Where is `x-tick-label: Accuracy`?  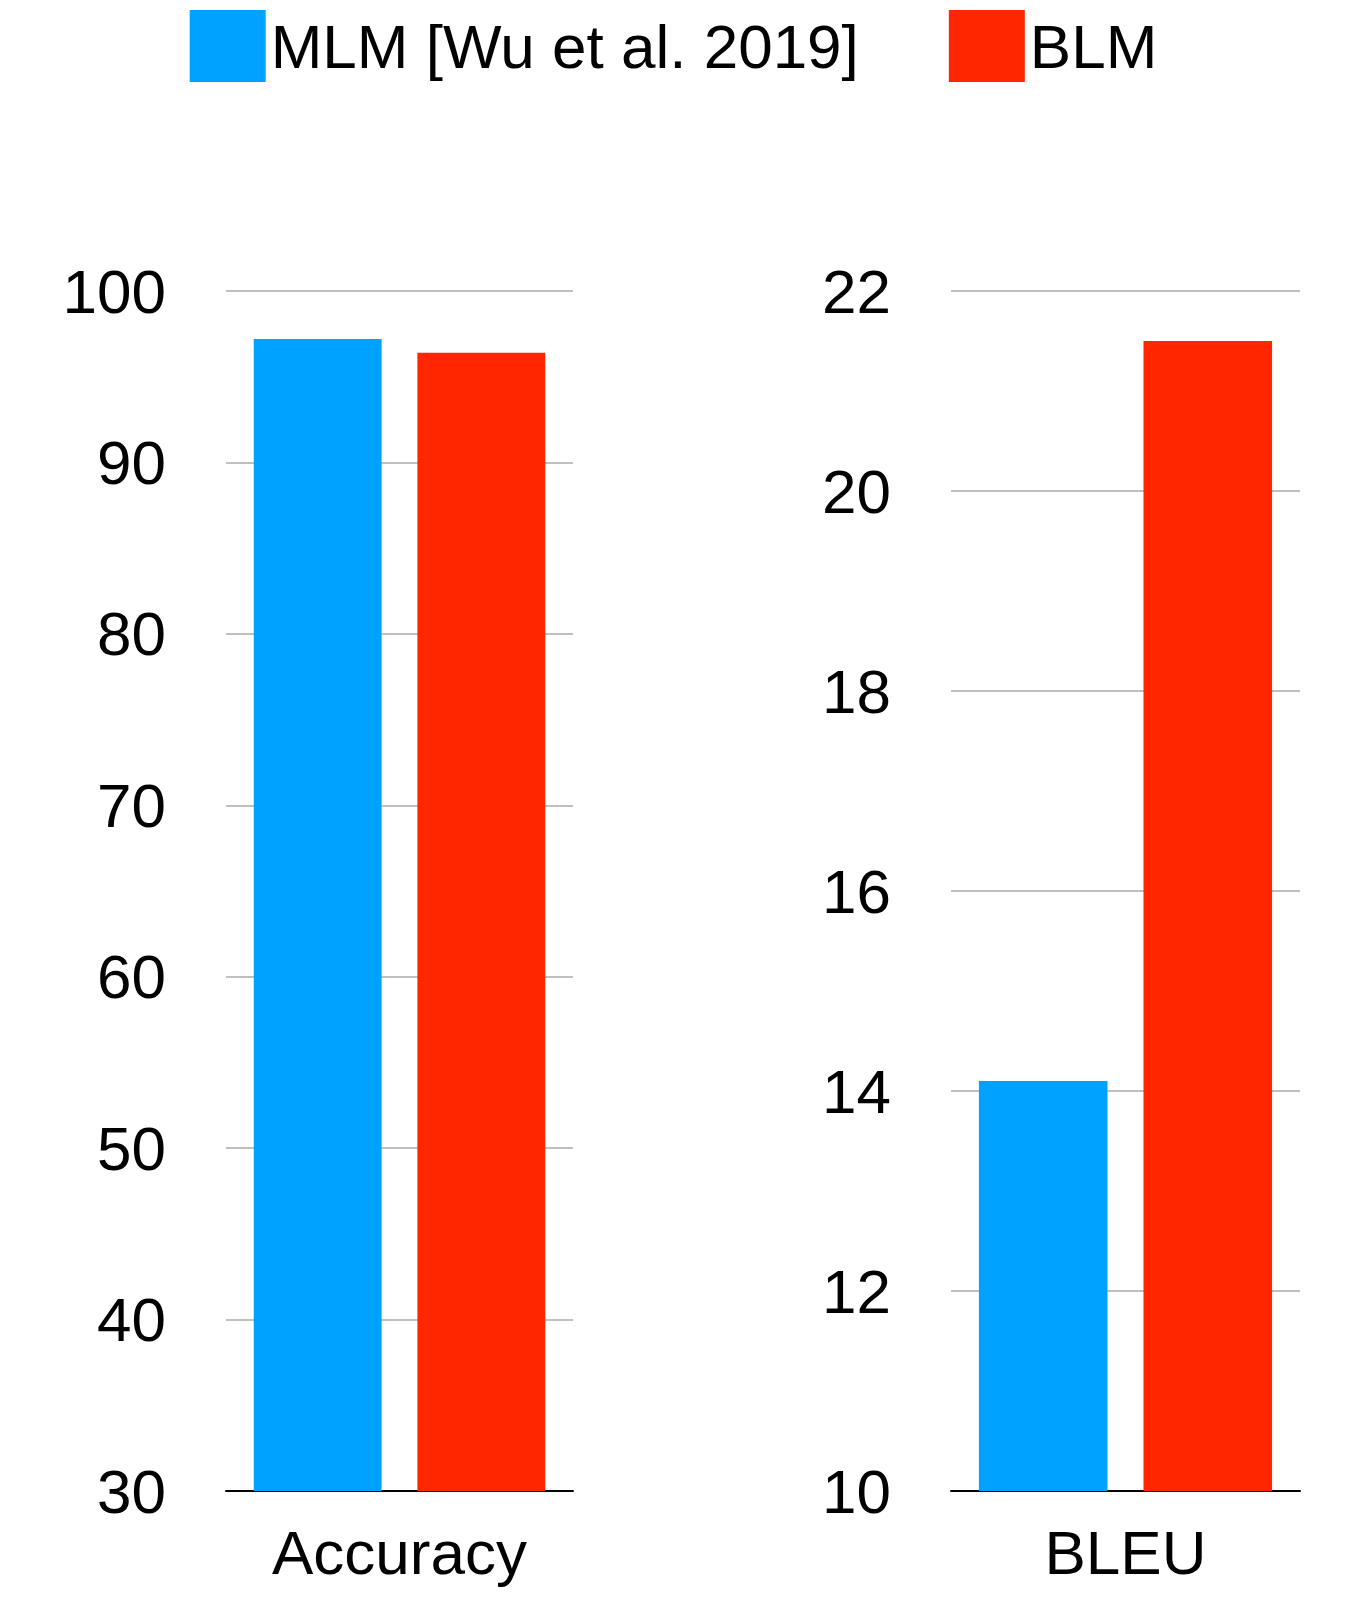
x-tick-label: Accuracy is located at coordinates (399, 1552).